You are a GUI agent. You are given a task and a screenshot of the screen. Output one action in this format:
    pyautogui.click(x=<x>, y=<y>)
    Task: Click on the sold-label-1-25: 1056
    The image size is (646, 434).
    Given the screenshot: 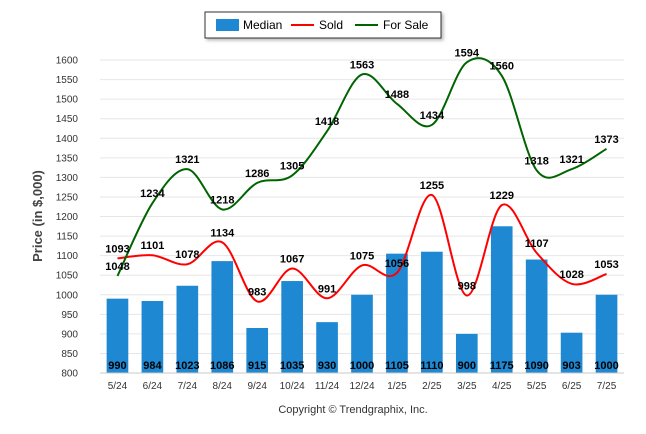 What is the action you would take?
    pyautogui.click(x=397, y=264)
    